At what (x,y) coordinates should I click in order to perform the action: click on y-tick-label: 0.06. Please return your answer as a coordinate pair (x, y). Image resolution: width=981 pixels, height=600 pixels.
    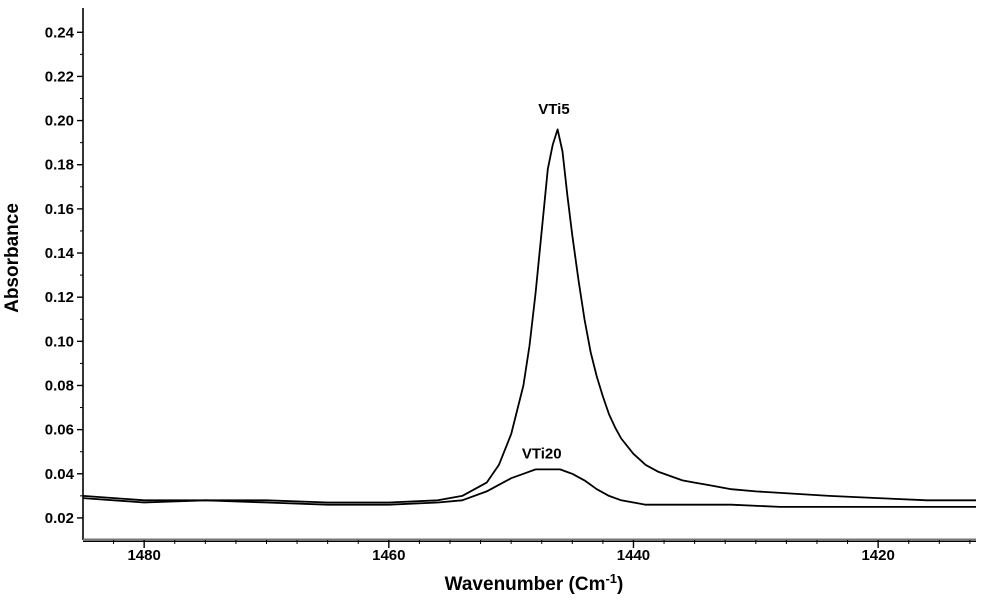
    Looking at the image, I should click on (59, 430).